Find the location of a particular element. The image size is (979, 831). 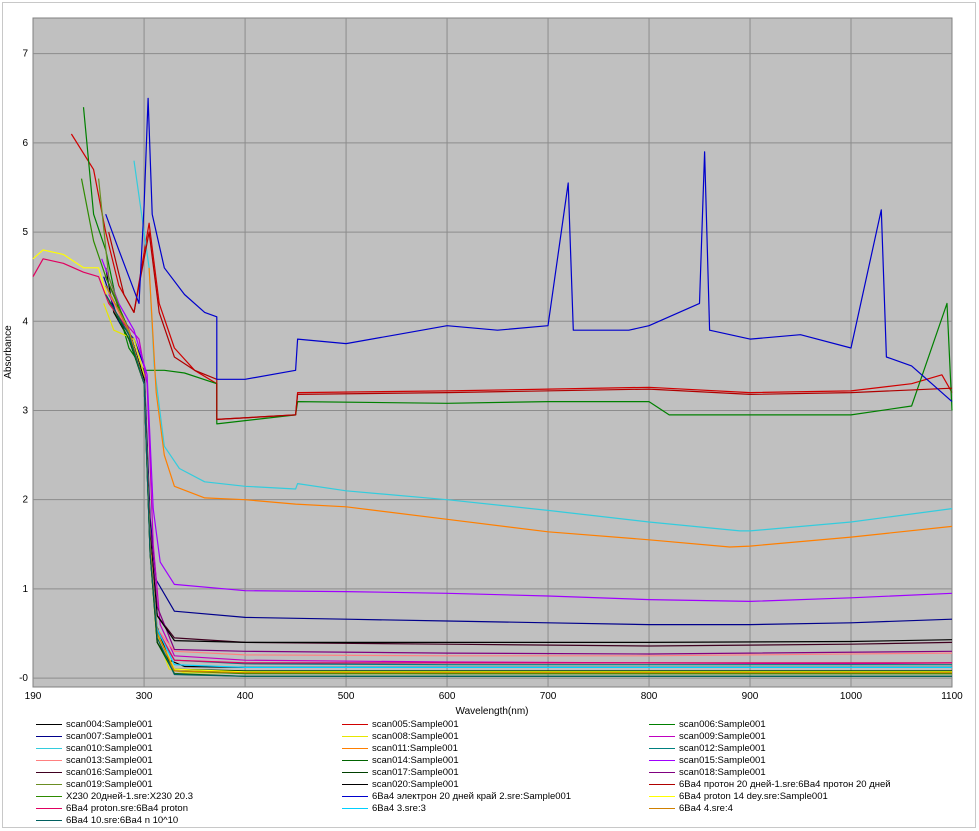

legend-item: scan006:Sample001 is located at coordinates (707, 724).